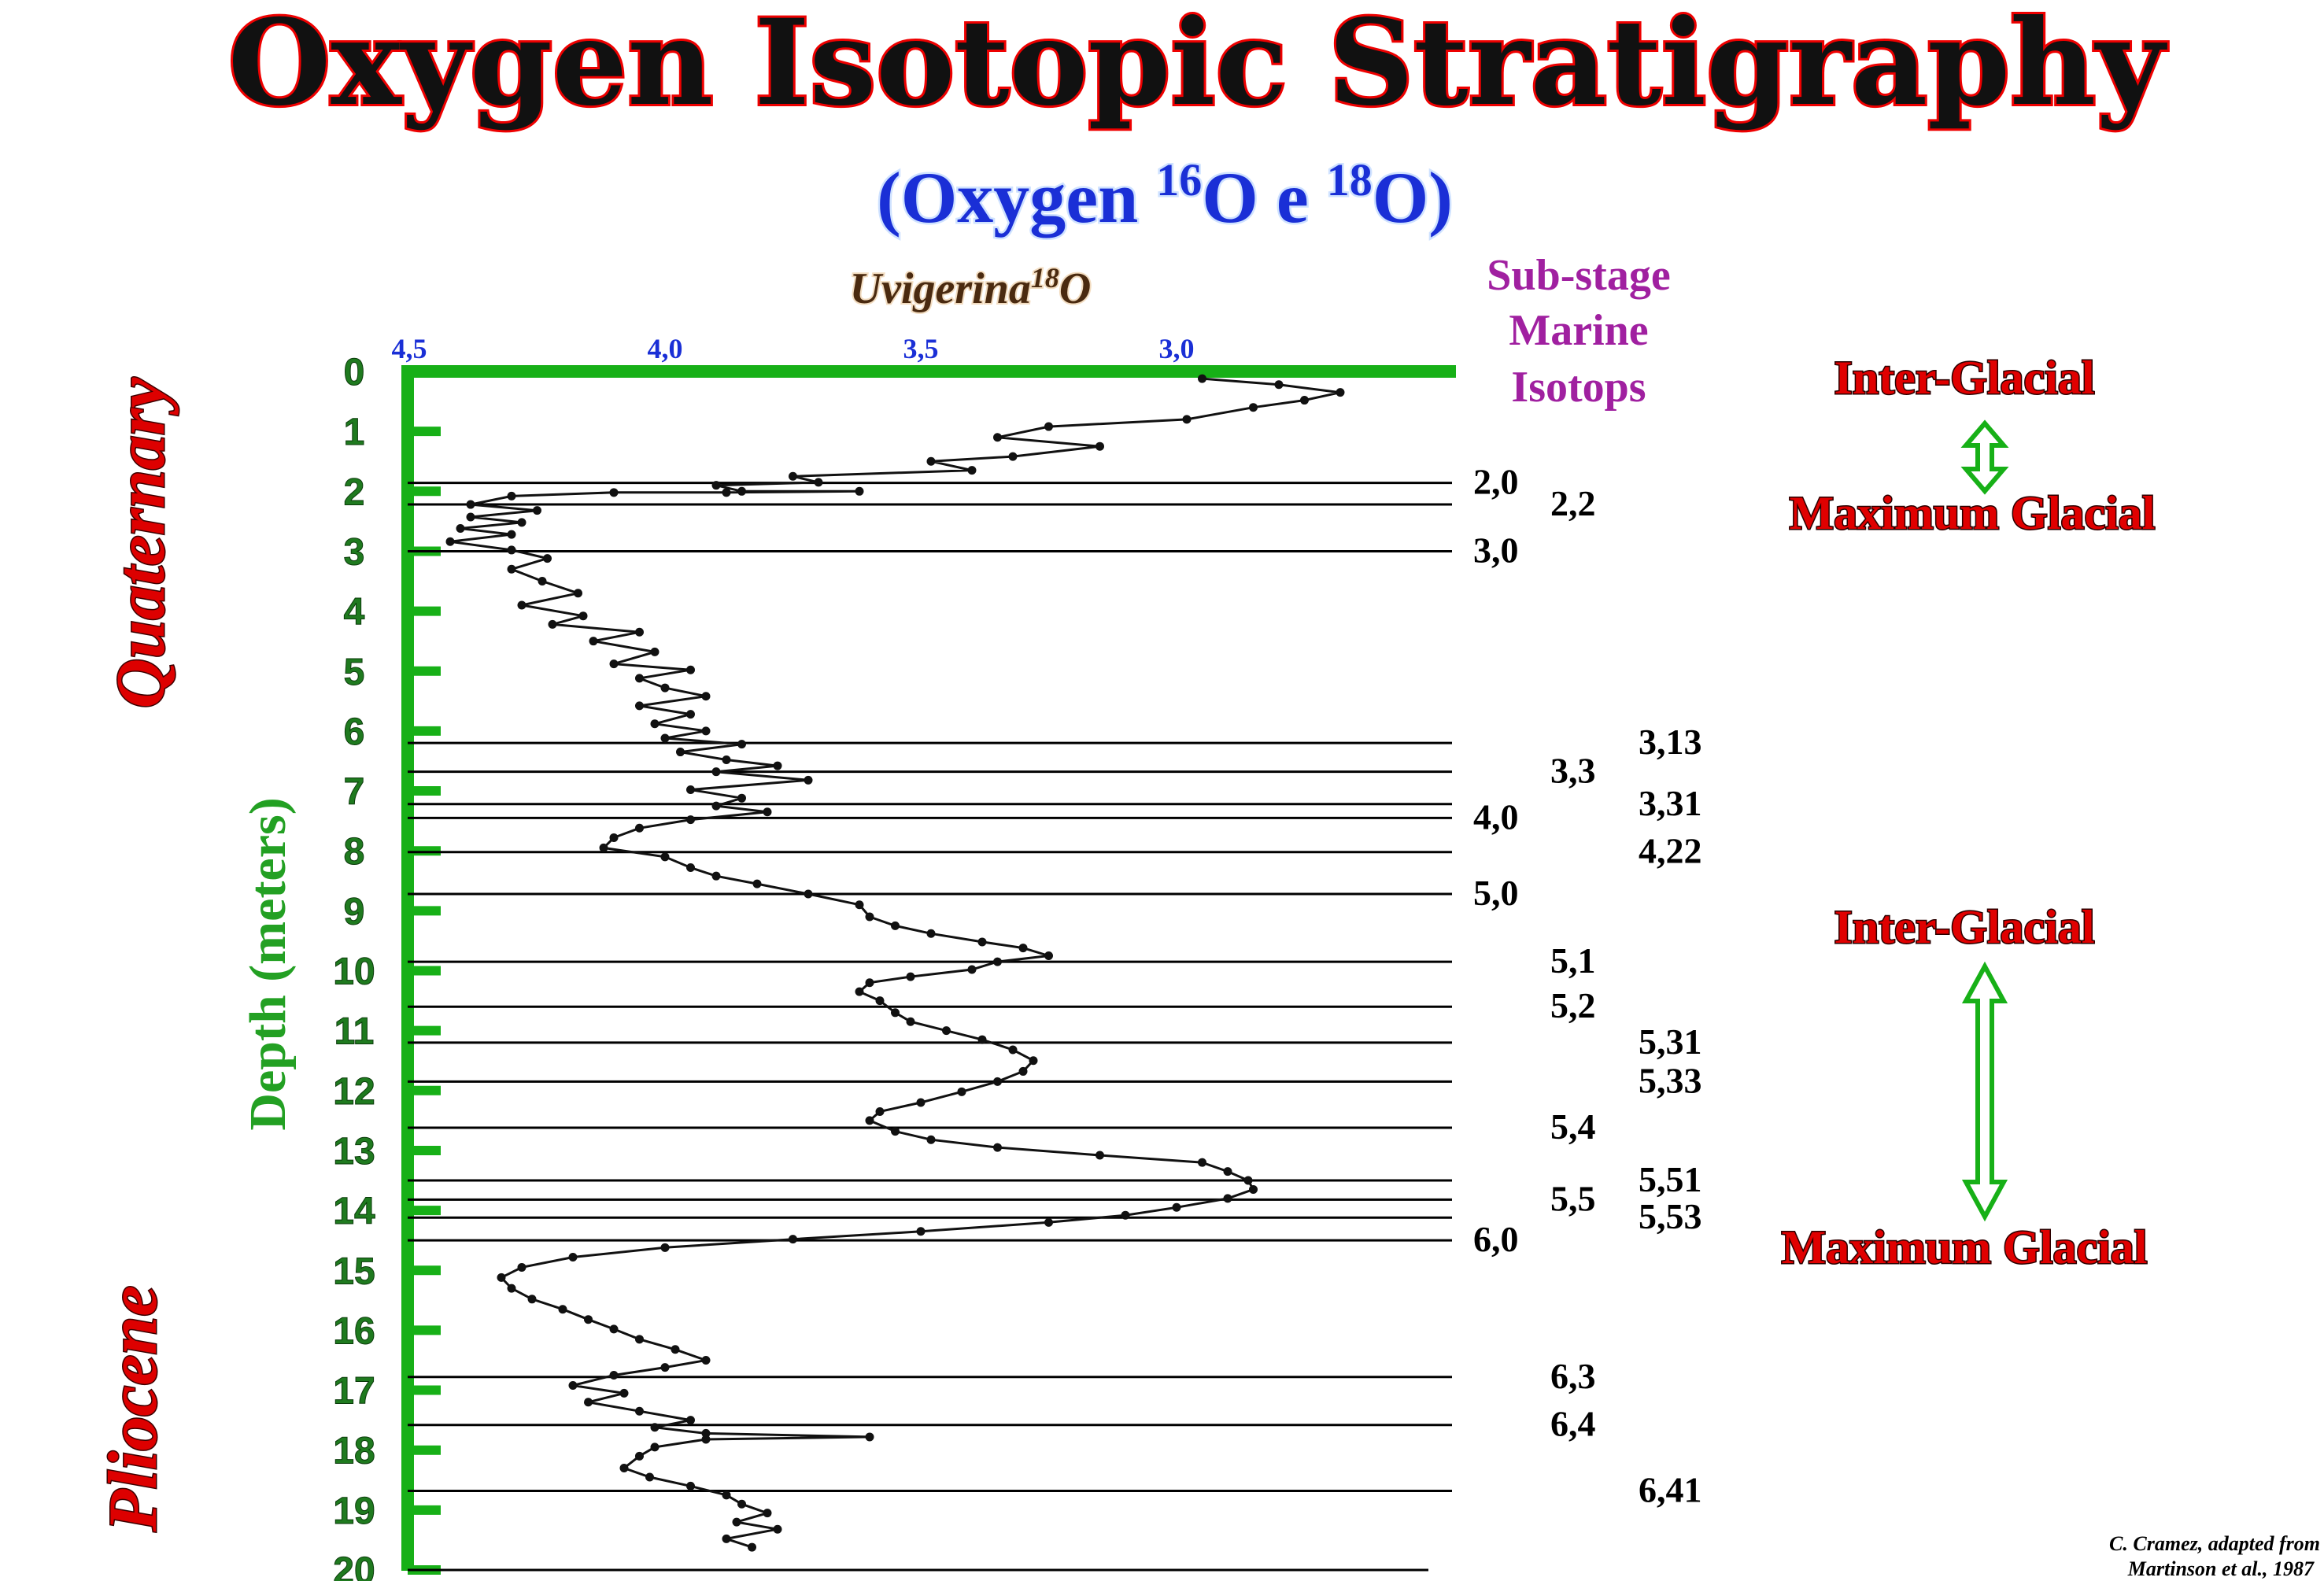 The image size is (2324, 1581). I want to click on stage-label: 6,3, so click(1573, 1376).